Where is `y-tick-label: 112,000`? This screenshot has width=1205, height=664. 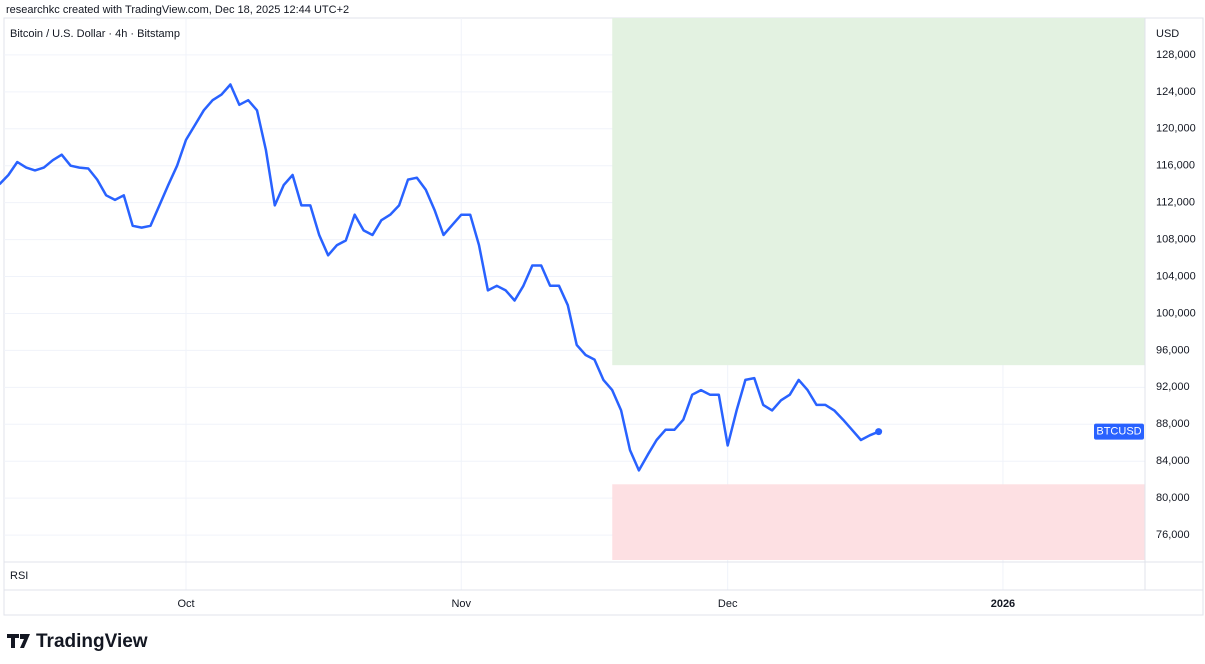 y-tick-label: 112,000 is located at coordinates (1175, 203).